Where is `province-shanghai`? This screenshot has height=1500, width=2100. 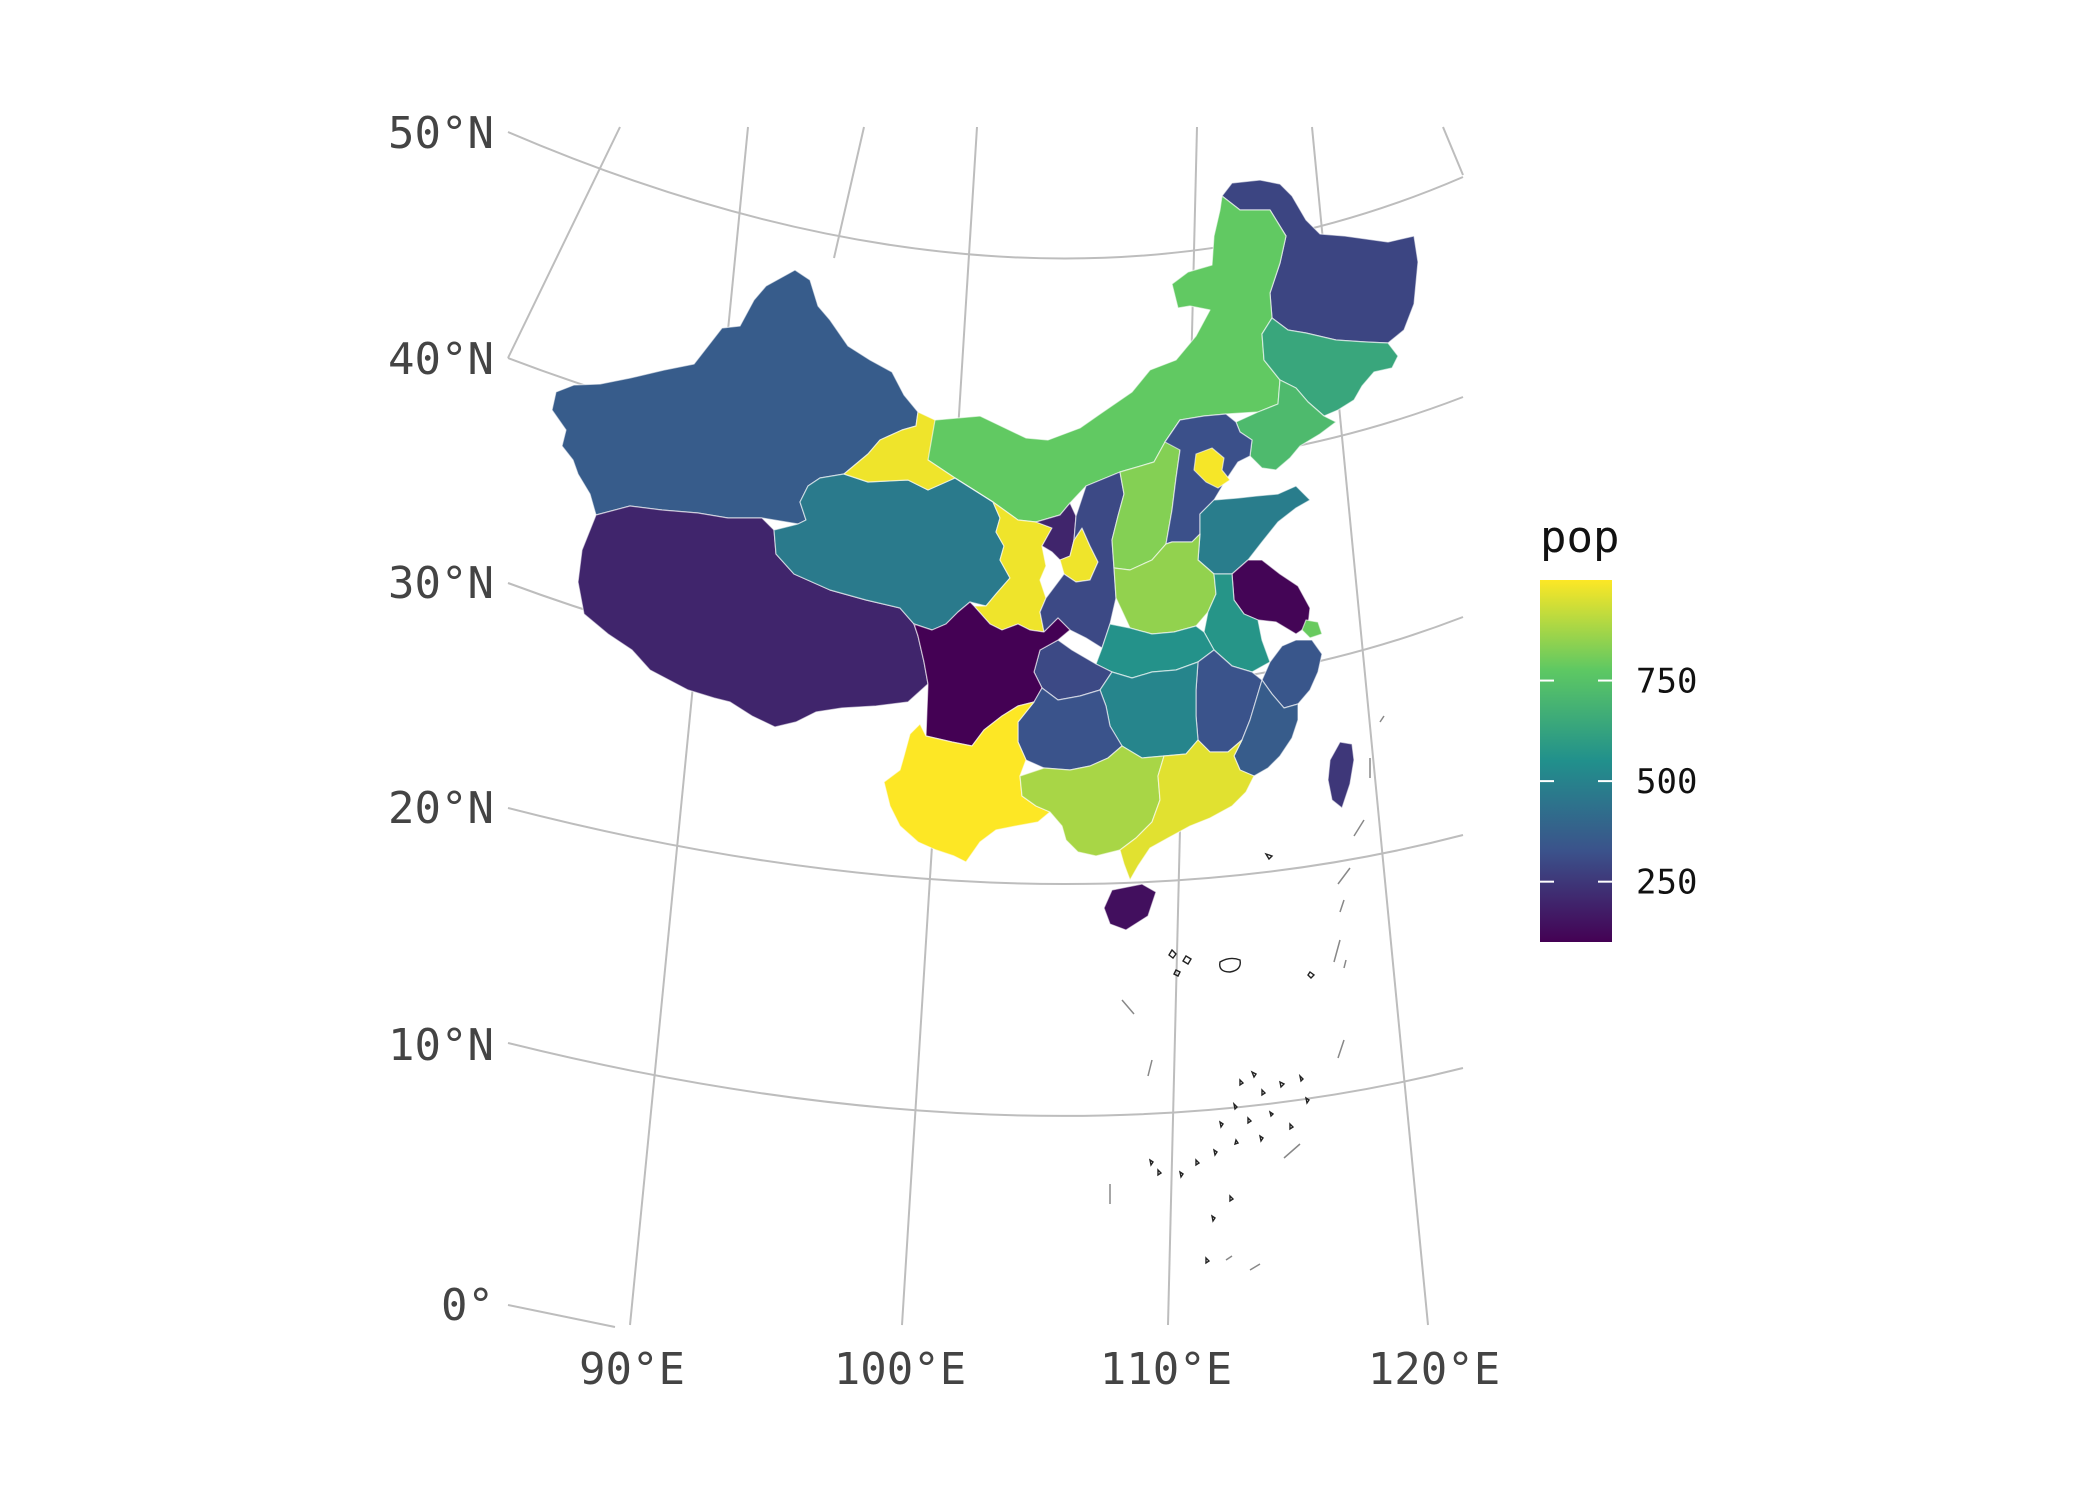
province-shanghai is located at coordinates (1312, 629).